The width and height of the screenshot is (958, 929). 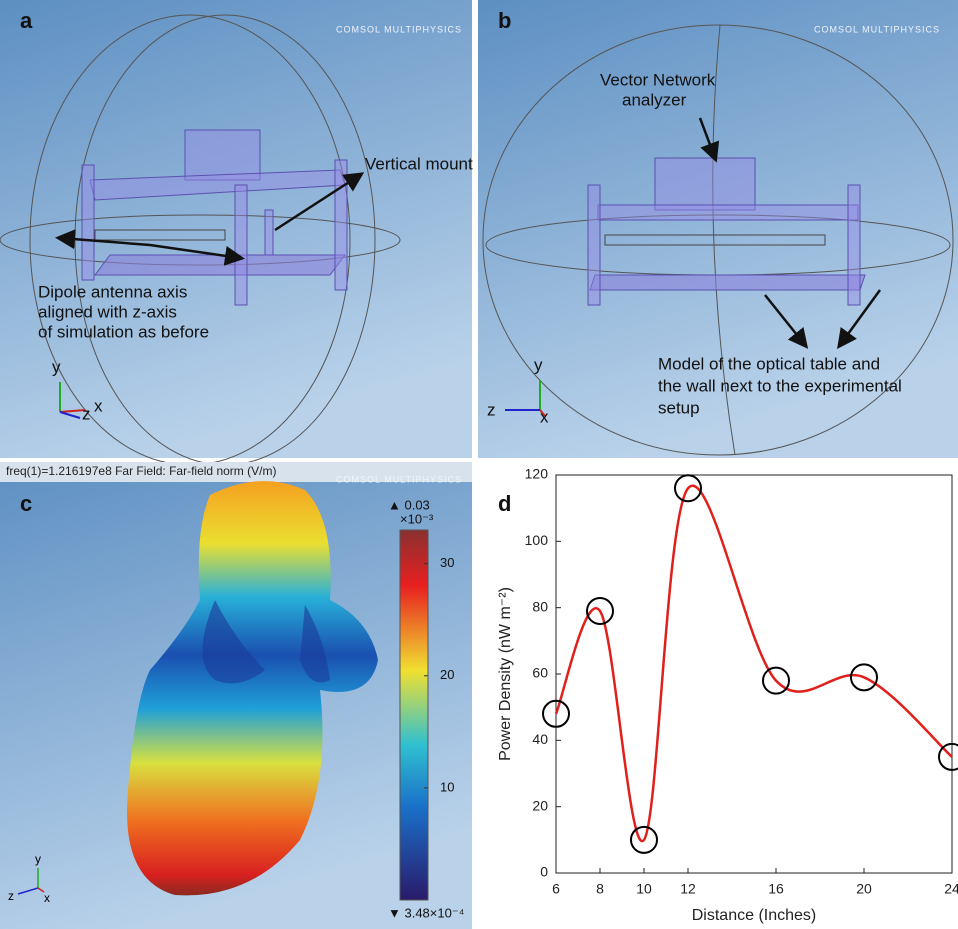 I want to click on annotation: analyzer, so click(x=654, y=99).